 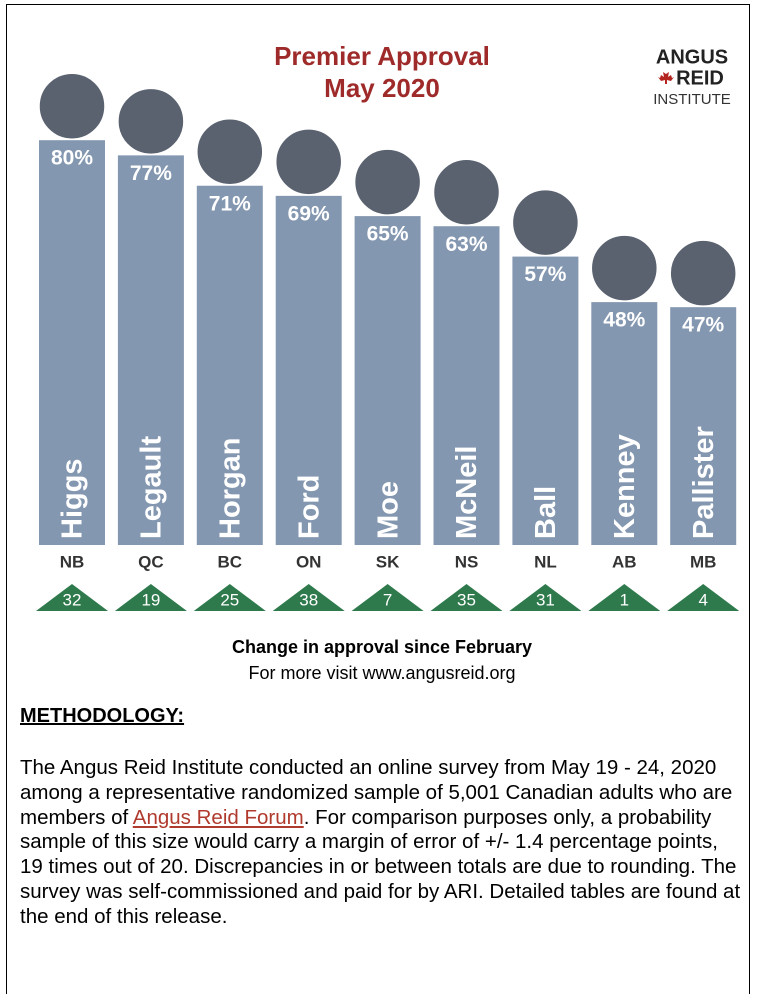 What do you see at coordinates (230, 489) in the screenshot?
I see `category-label: Horgan` at bounding box center [230, 489].